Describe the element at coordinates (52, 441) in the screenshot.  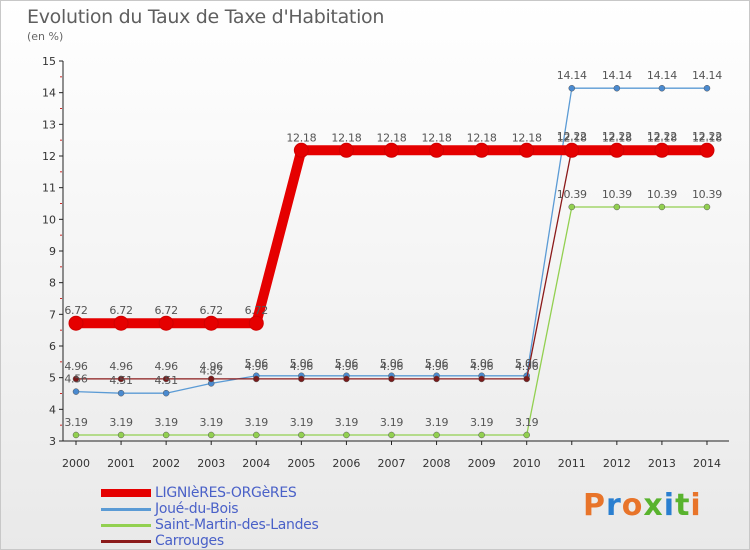
I see `y-tick-label: 3` at that location.